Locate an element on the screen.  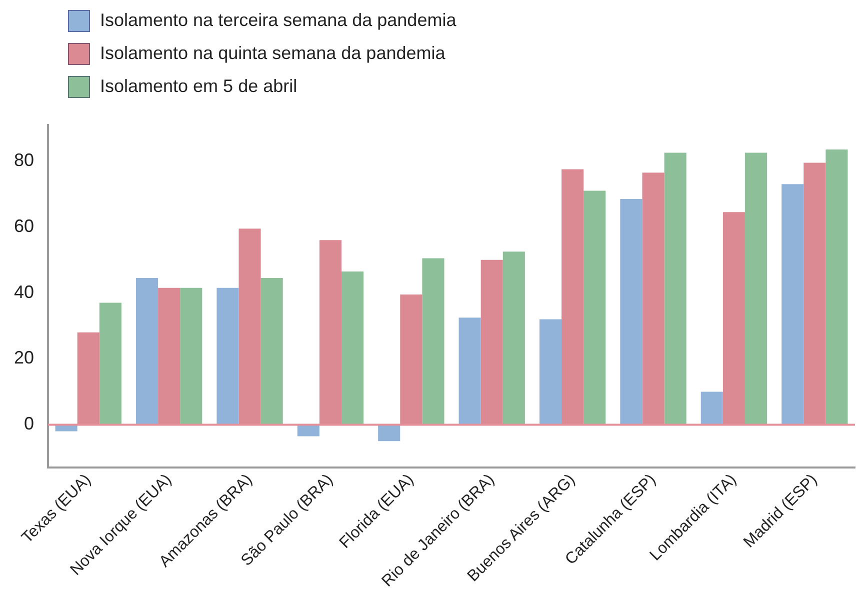
y-tick-label: 20 is located at coordinates (24, 358).